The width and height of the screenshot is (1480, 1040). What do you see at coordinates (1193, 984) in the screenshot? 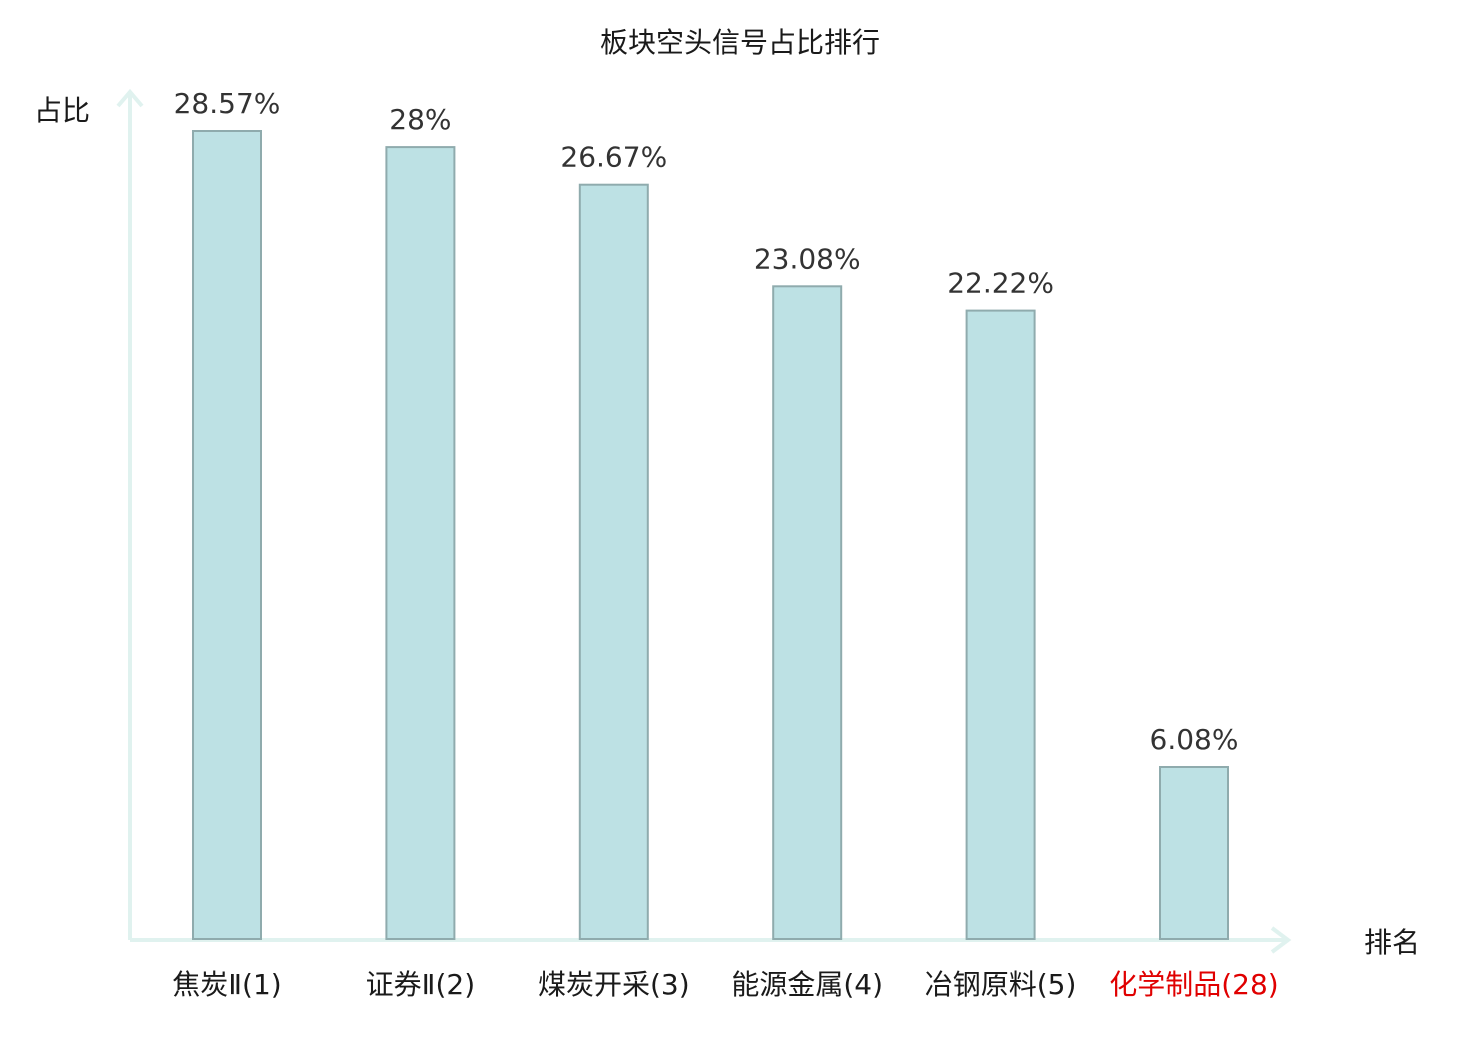
I see `x-tick-label: 化学制品(28)` at bounding box center [1193, 984].